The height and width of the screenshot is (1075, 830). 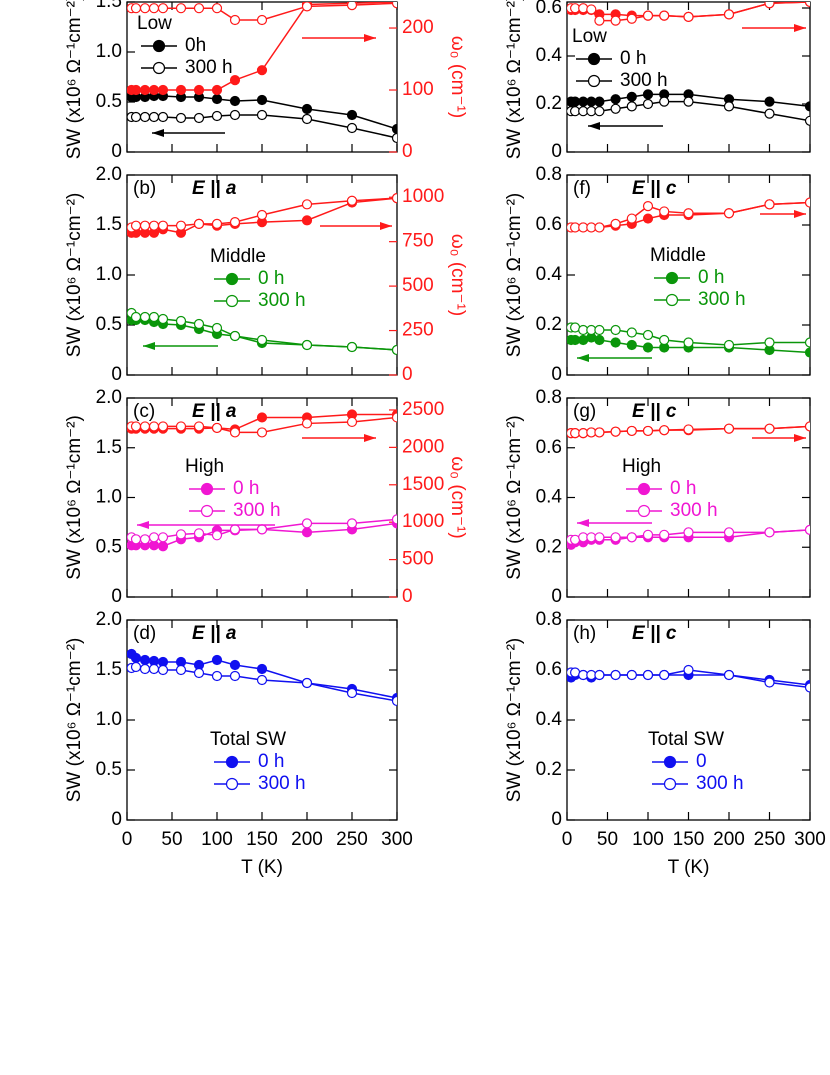 I want to click on legend-title: Total SW, so click(x=248, y=739).